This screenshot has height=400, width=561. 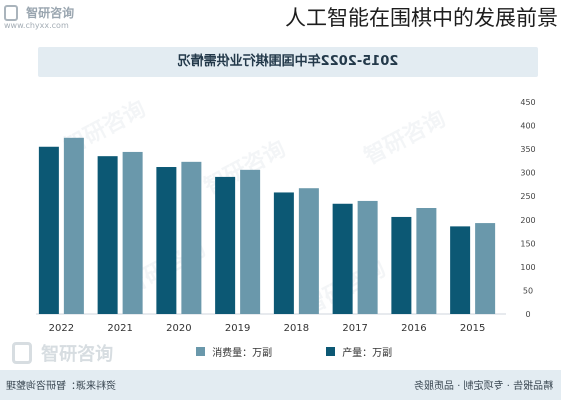 What do you see at coordinates (73, 225) in the screenshot?
I see `bar-consumption-2022` at bounding box center [73, 225].